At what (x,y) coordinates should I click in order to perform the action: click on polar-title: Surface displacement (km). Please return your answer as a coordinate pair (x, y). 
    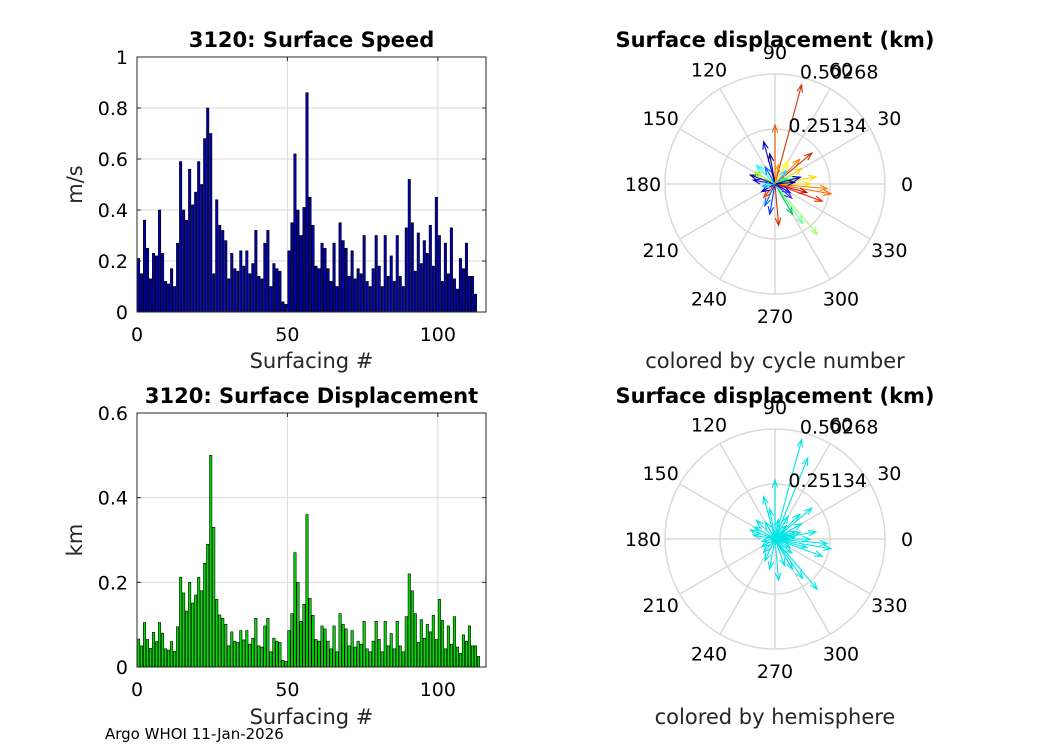
    Looking at the image, I should click on (774, 396).